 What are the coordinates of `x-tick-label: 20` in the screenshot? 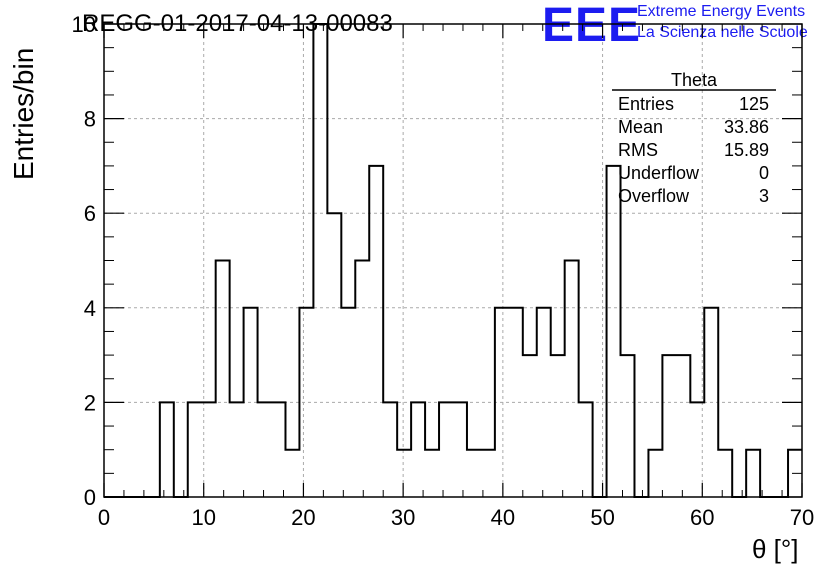 It's located at (303, 517).